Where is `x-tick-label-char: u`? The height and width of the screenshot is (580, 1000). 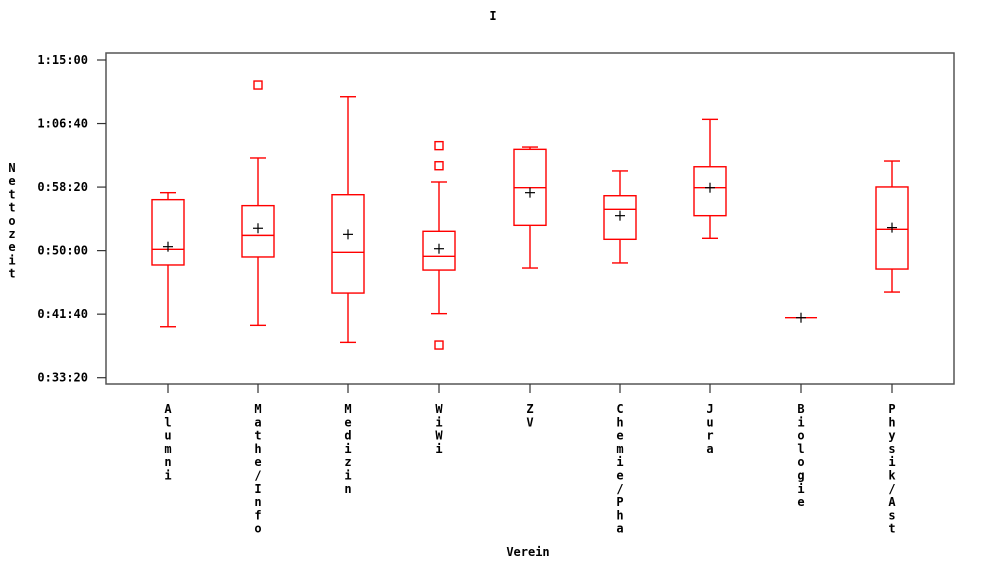
x-tick-label-char: u is located at coordinates (167, 436).